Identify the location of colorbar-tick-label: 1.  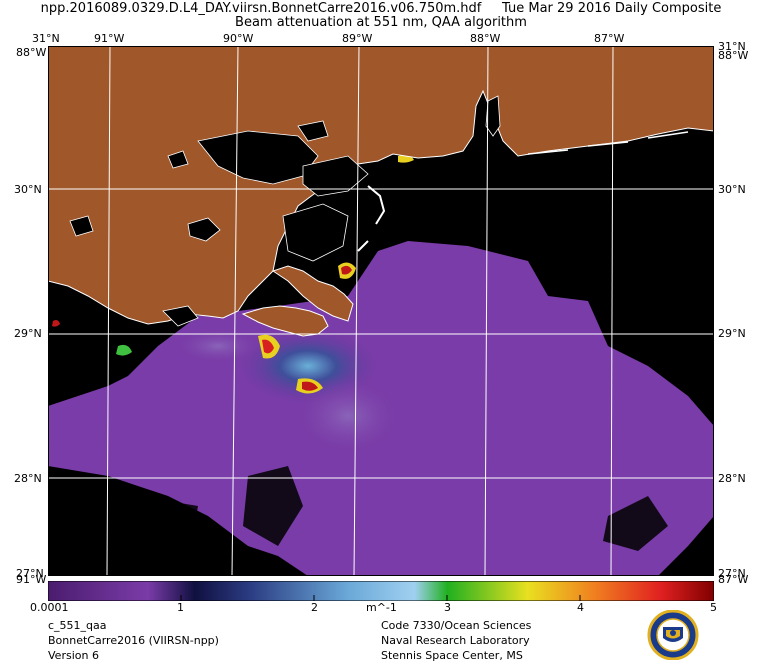
(180, 607).